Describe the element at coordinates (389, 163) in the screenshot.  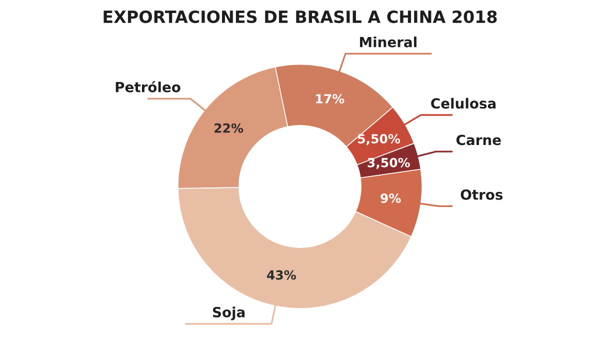
I see `data-label: 3,50%` at that location.